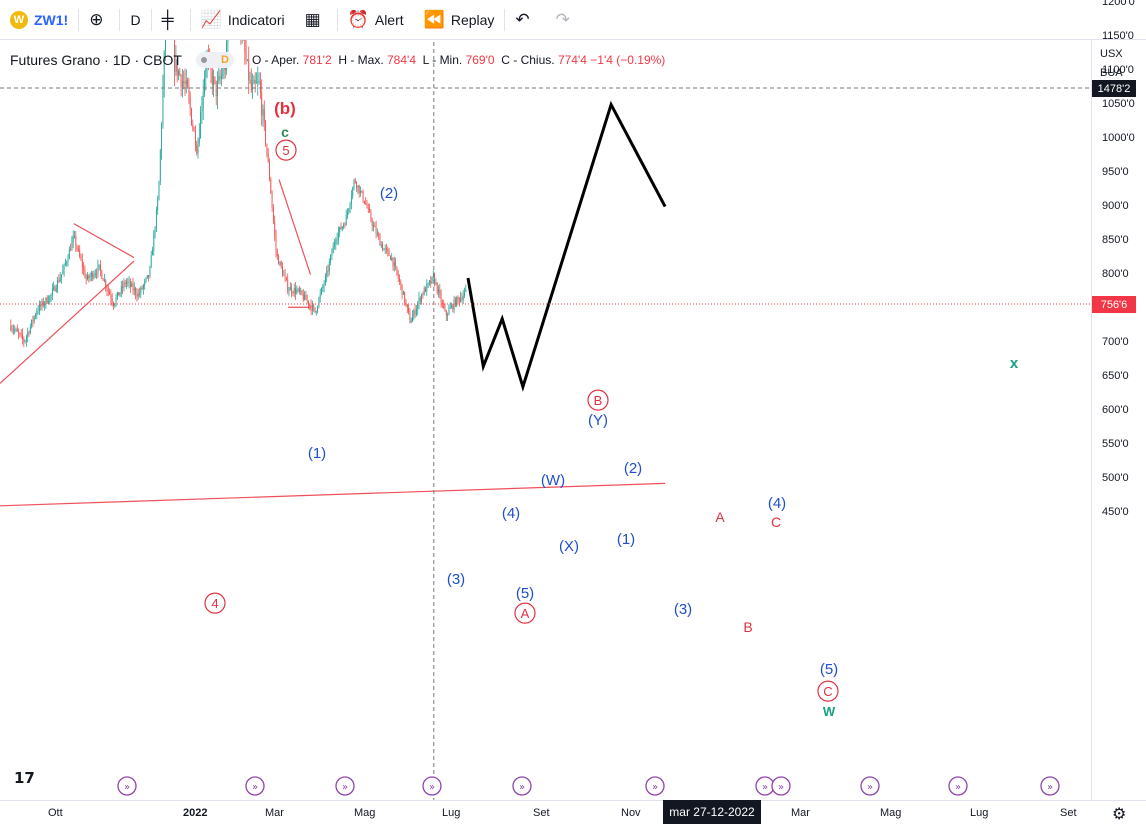 The height and width of the screenshot is (829, 1146). What do you see at coordinates (24, 778) in the screenshot?
I see `tradingview-logo-icon: 17` at bounding box center [24, 778].